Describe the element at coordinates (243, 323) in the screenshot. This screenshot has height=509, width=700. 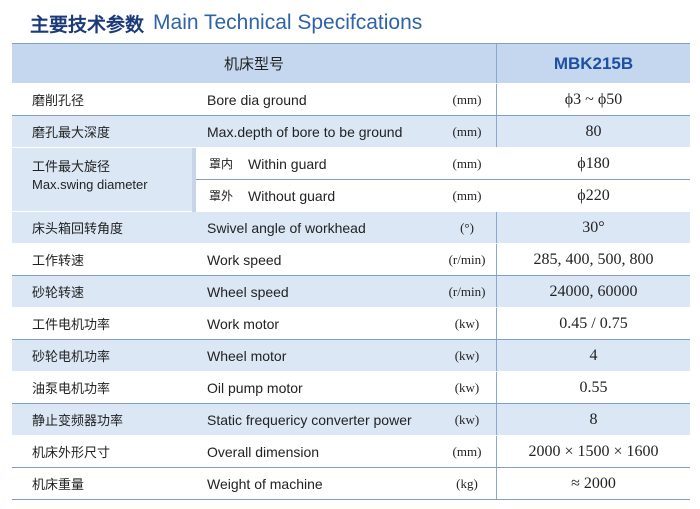
I see `spec-name-en: Work motor` at that location.